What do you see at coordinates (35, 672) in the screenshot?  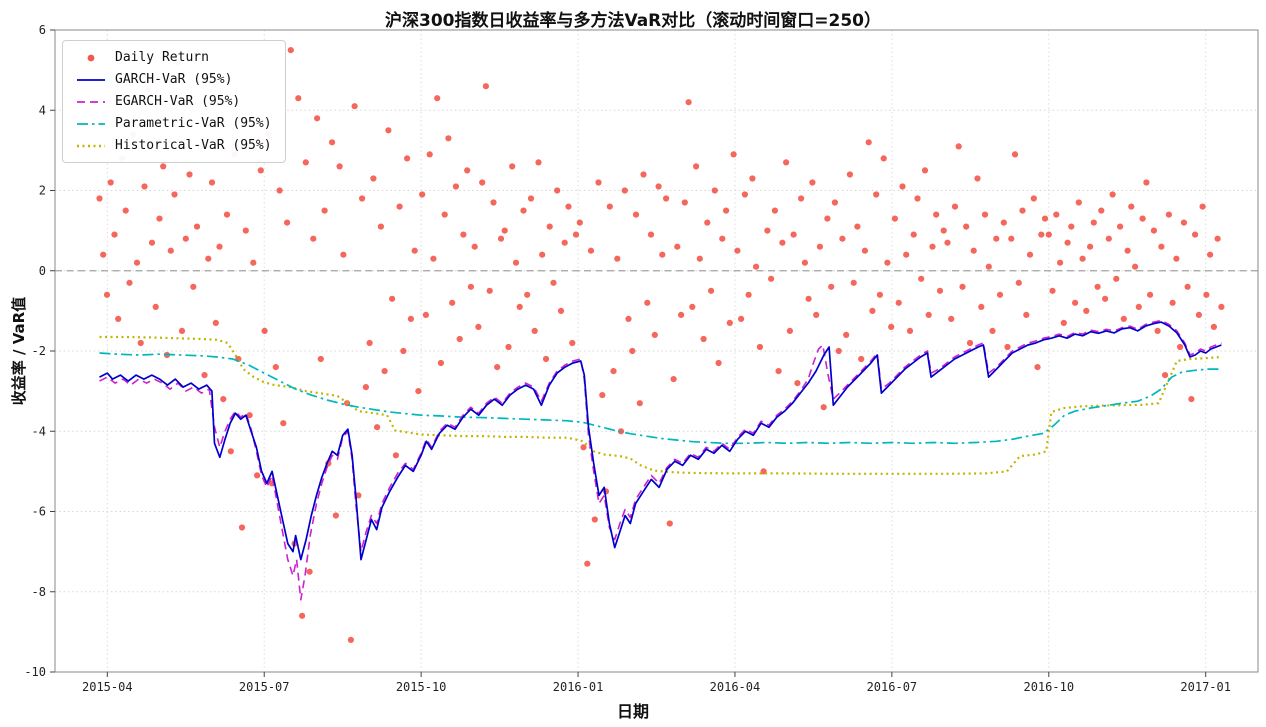 I see `y-tick-label: -10` at bounding box center [35, 672].